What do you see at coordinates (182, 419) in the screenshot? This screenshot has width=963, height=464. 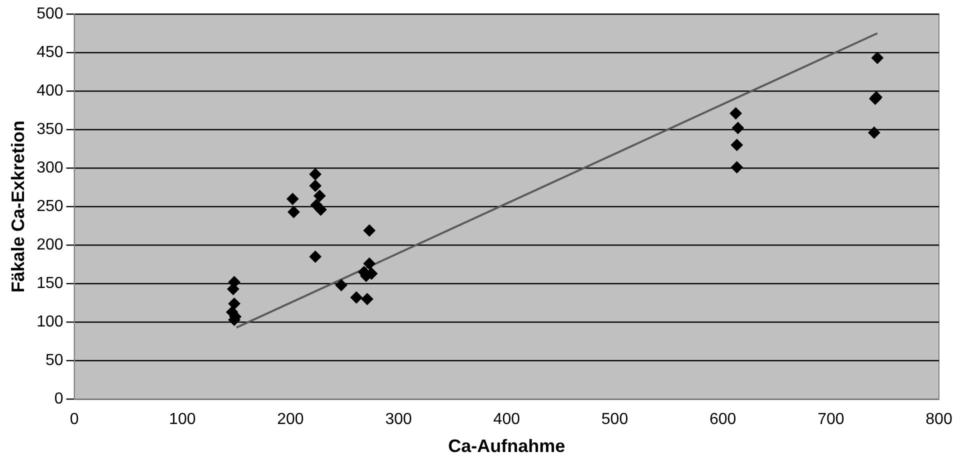 I see `x-tick-label: 100` at bounding box center [182, 419].